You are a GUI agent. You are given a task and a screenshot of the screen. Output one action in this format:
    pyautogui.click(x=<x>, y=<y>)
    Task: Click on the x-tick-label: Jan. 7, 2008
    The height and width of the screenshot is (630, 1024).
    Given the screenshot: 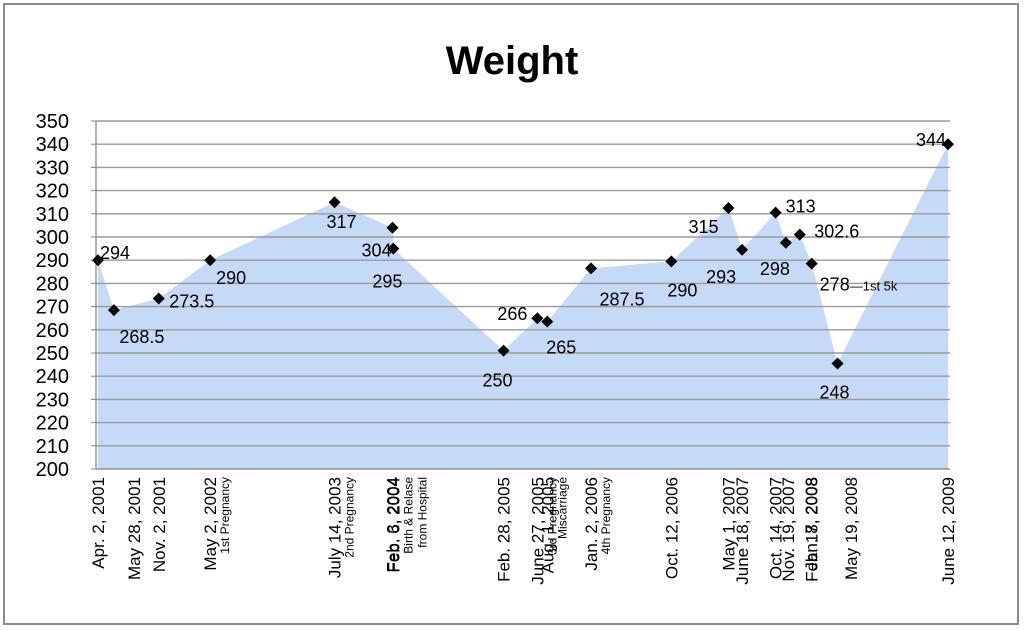 What is the action you would take?
    pyautogui.click(x=811, y=524)
    